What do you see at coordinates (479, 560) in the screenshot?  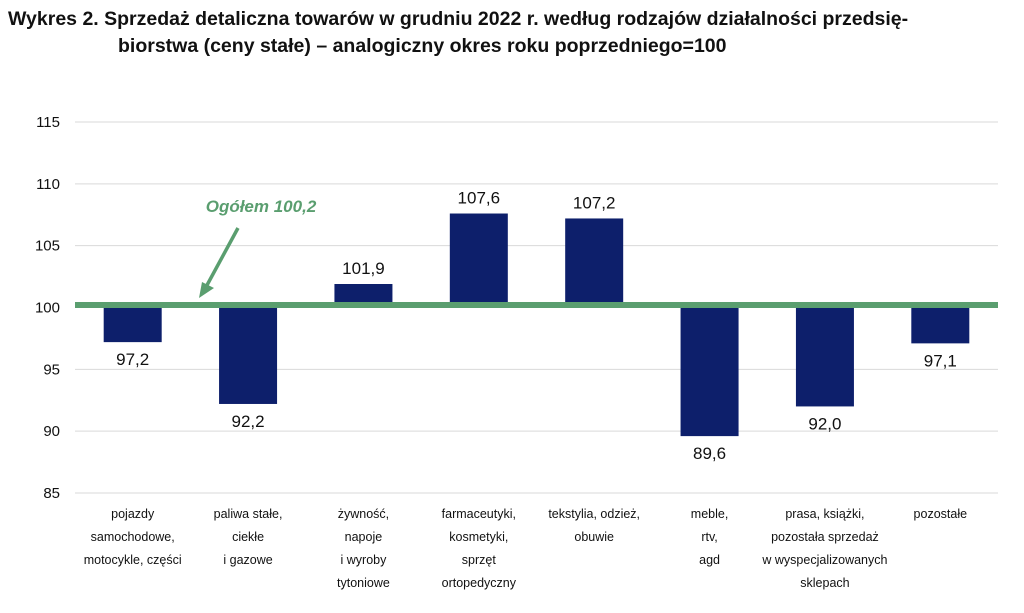 I see `category-label: sprzęt` at bounding box center [479, 560].